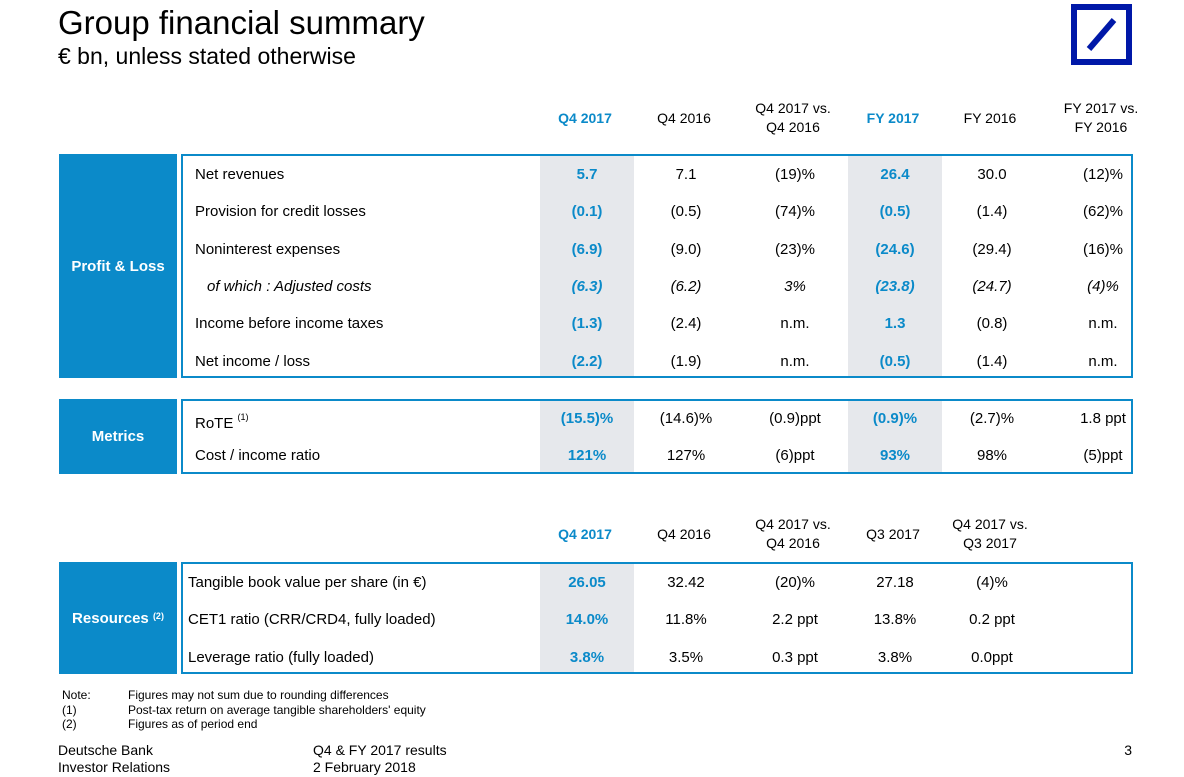 Image resolution: width=1184 pixels, height=777 pixels. I want to click on row-label: Cost / income ratio, so click(257, 456).